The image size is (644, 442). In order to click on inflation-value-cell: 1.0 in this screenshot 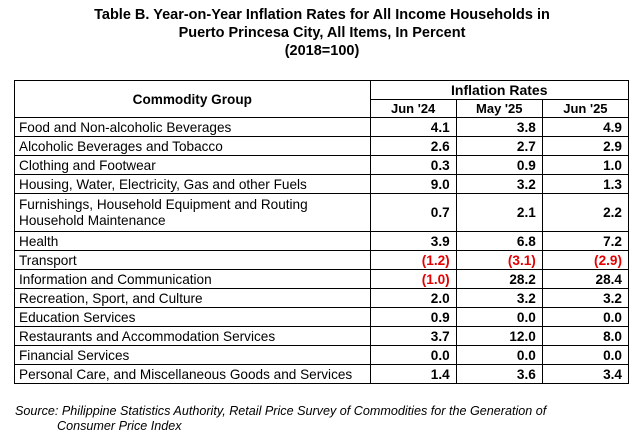, I will do `click(585, 165)`.